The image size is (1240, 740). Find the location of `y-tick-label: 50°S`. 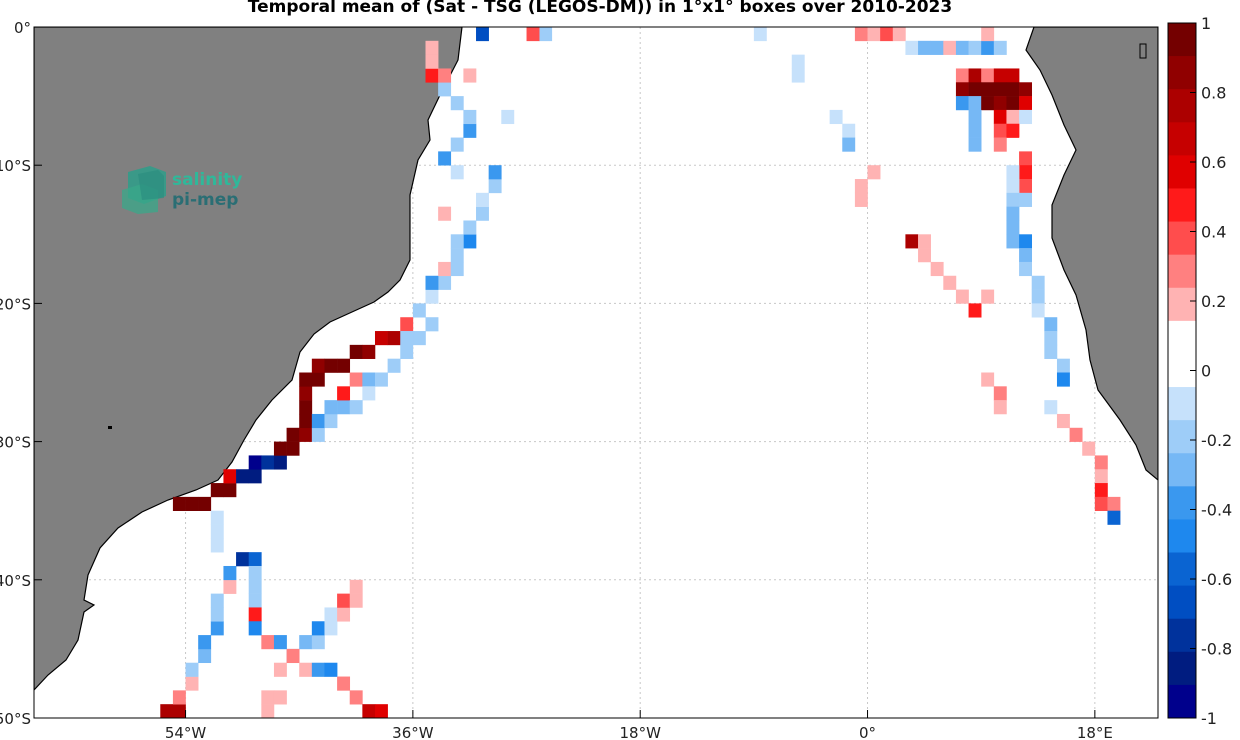

y-tick-label: 50°S is located at coordinates (15, 719).